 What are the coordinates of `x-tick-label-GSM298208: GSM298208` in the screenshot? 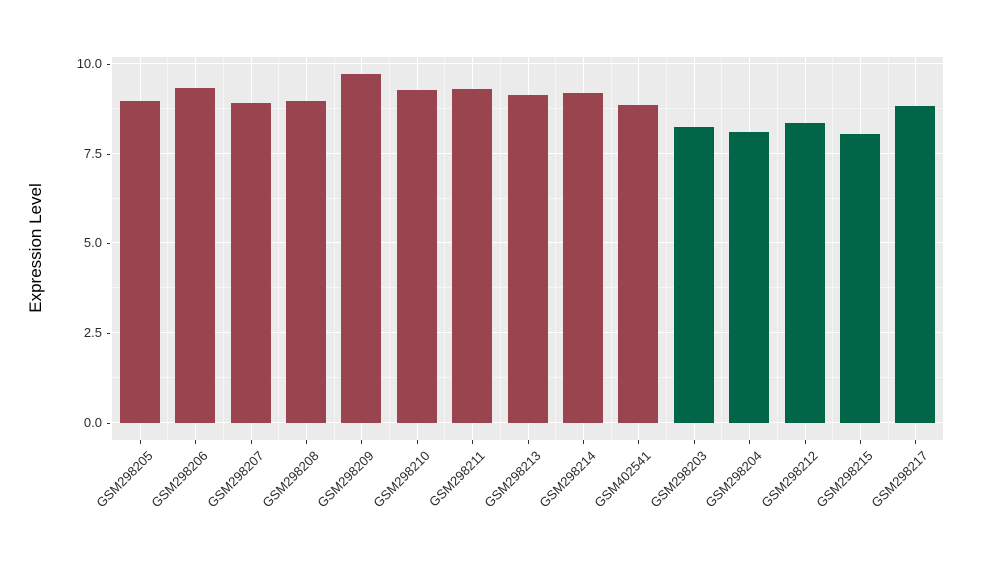 It's located at (290, 479).